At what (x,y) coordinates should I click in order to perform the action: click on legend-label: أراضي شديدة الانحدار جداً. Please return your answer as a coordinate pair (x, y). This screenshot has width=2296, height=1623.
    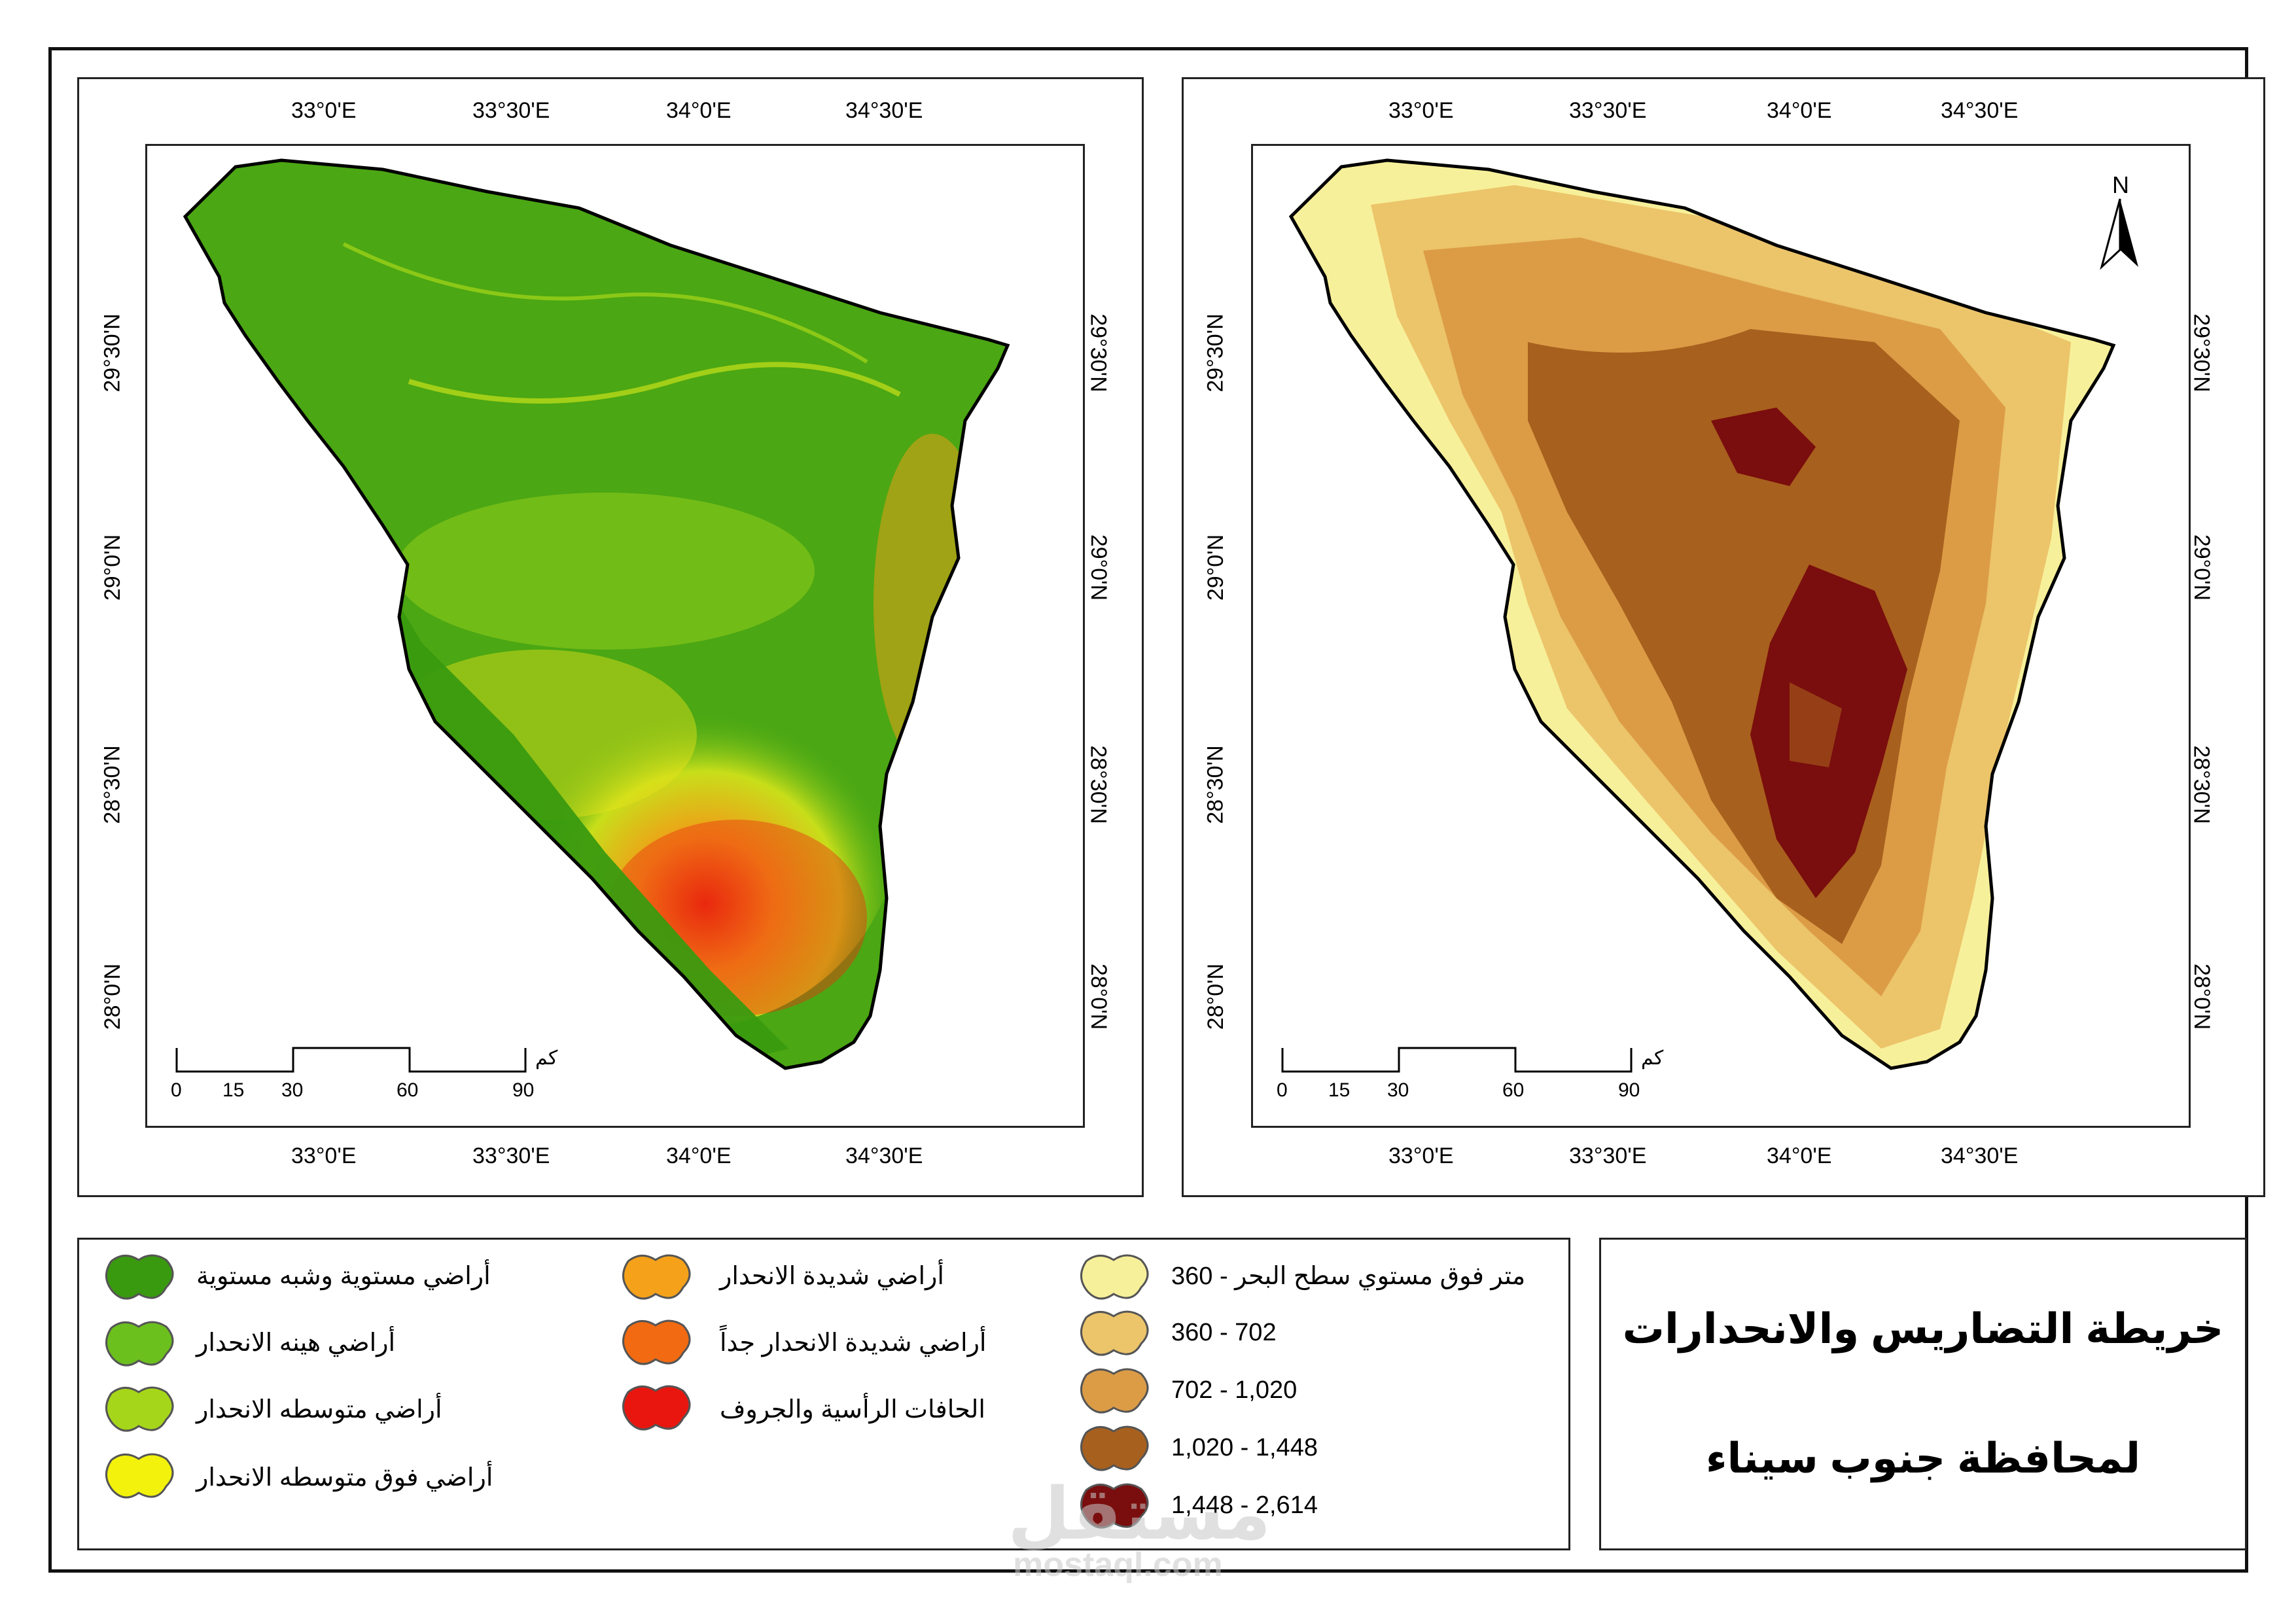
    Looking at the image, I should click on (853, 1343).